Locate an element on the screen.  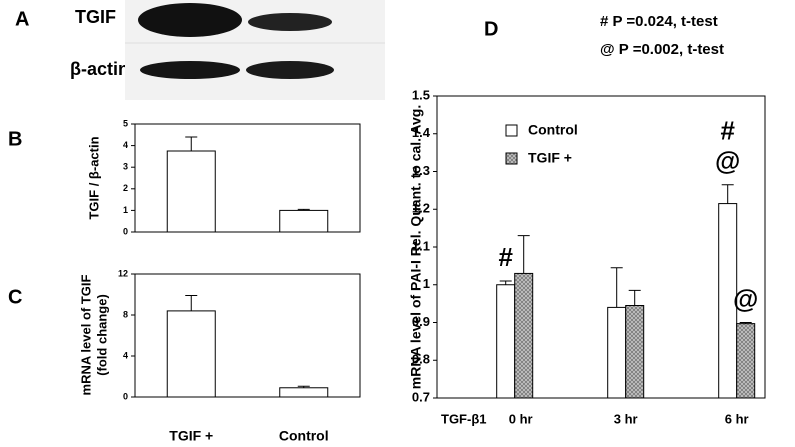
y-axis-label: TGIF / β-actin is located at coordinates (93, 177).